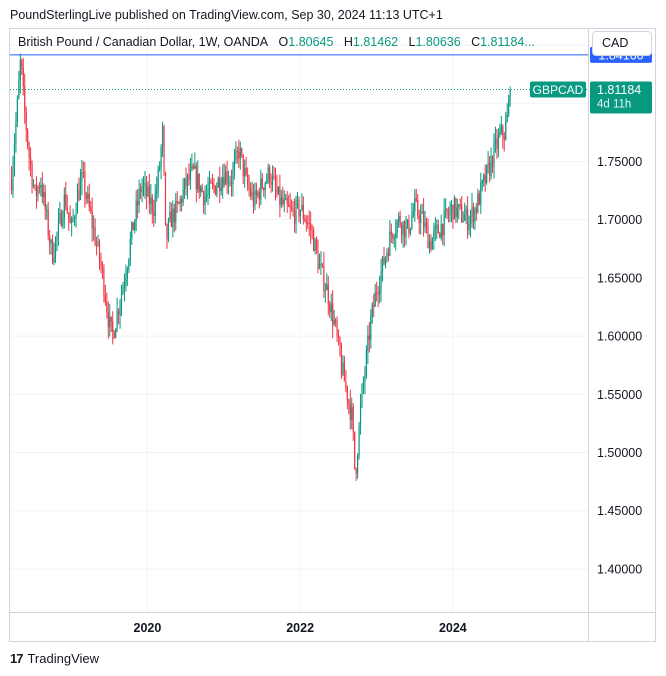  I want to click on currency-button: CAD, so click(622, 43).